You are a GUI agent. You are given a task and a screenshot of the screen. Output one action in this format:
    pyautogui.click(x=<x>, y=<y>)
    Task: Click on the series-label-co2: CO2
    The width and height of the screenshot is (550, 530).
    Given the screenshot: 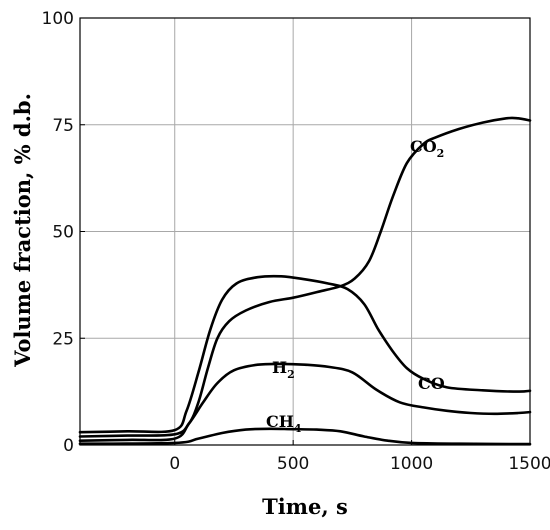 What is the action you would take?
    pyautogui.click(x=427, y=148)
    